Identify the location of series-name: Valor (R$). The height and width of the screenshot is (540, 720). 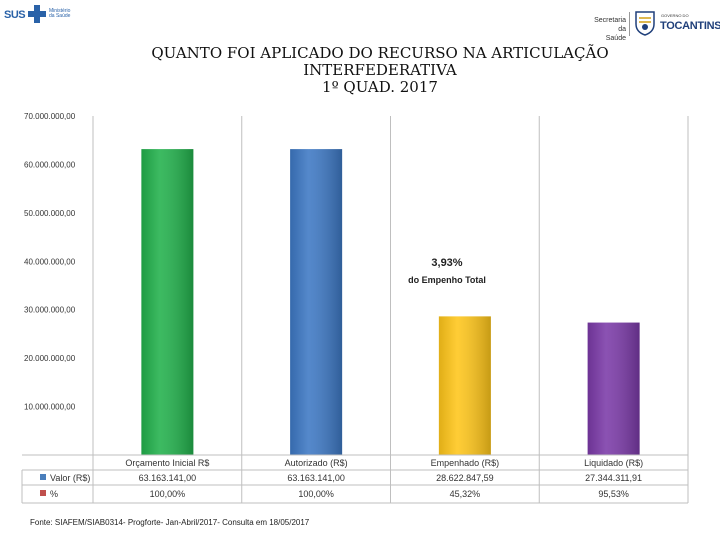
(70, 478).